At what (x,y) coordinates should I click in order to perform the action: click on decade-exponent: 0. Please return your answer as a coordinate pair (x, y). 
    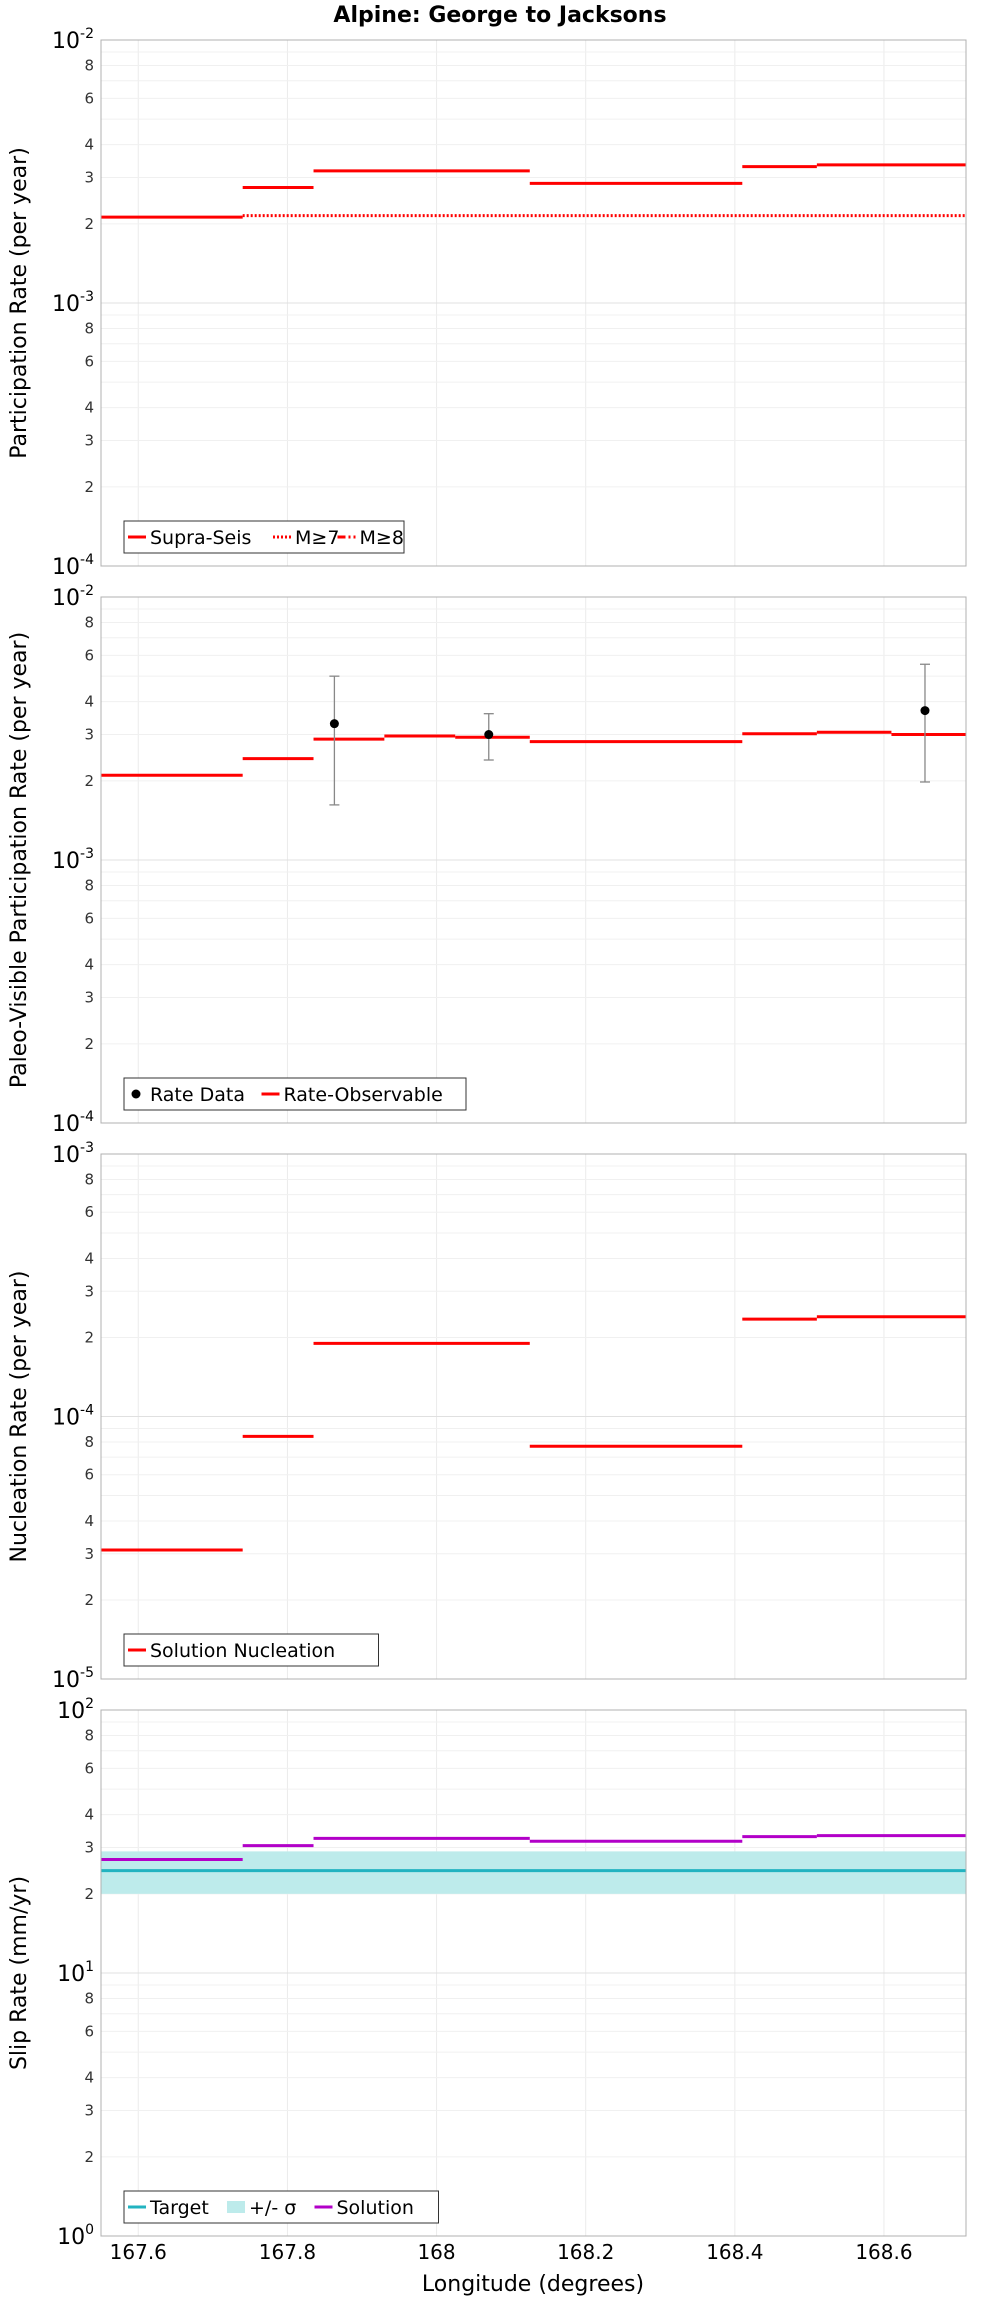
    Looking at the image, I should click on (89, 2230).